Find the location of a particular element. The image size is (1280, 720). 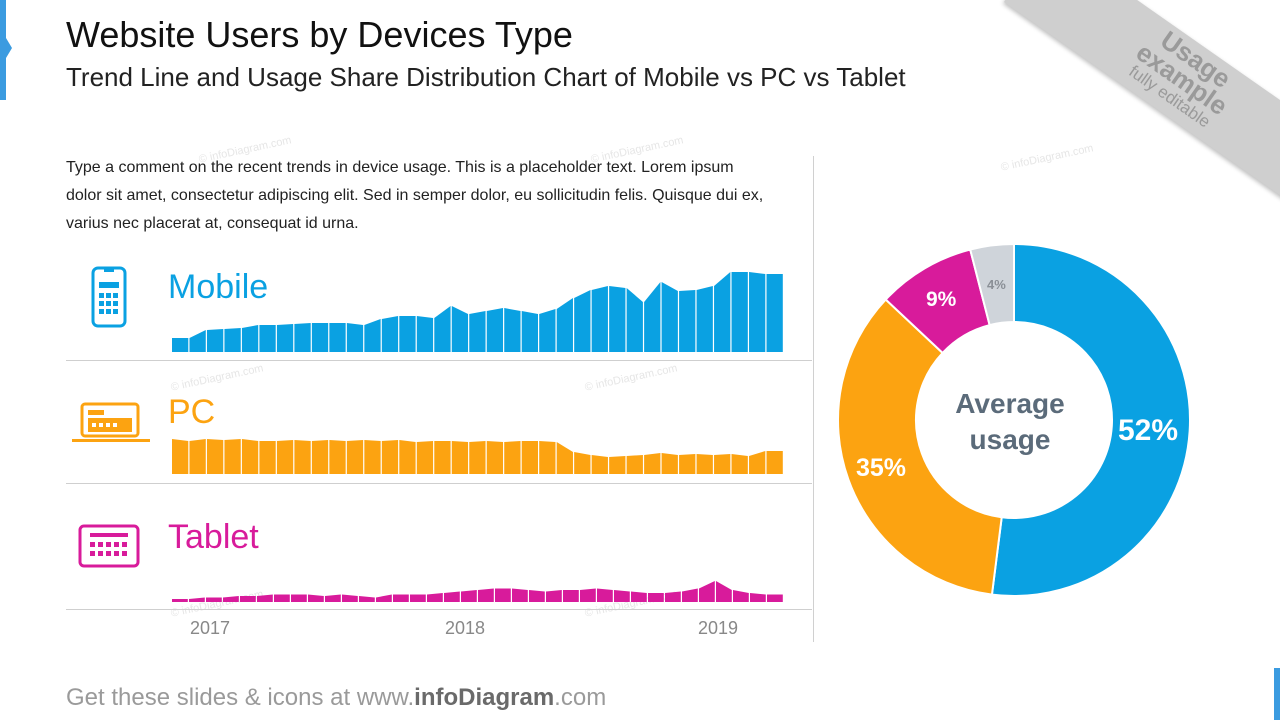

watermark: © infoDiagram.com is located at coordinates (631, 378).